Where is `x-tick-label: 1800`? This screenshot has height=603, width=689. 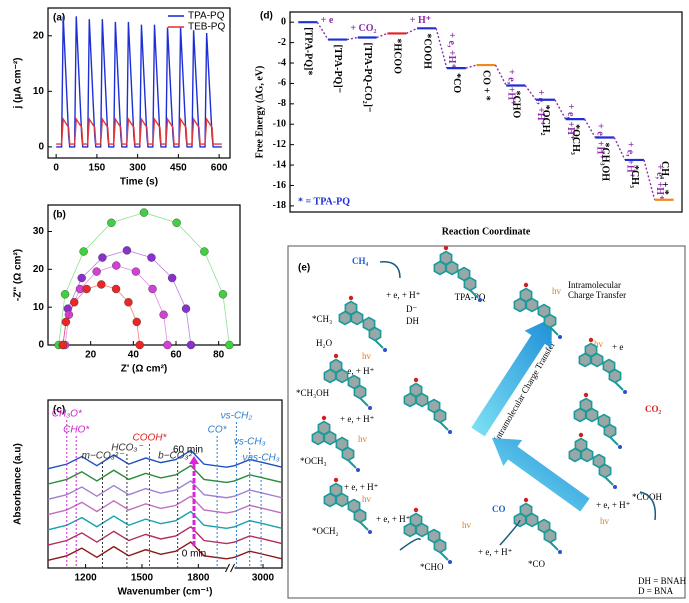
x-tick-label: 1800 is located at coordinates (198, 578).